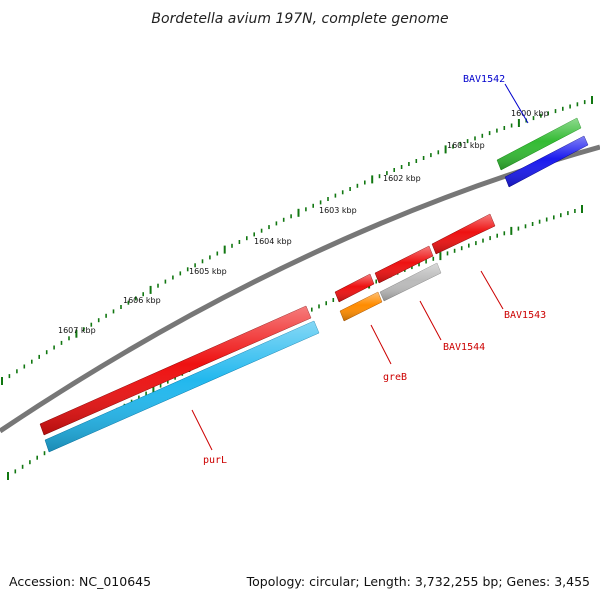  I want to click on accession-text: Accession: NC_010645, so click(80, 581).